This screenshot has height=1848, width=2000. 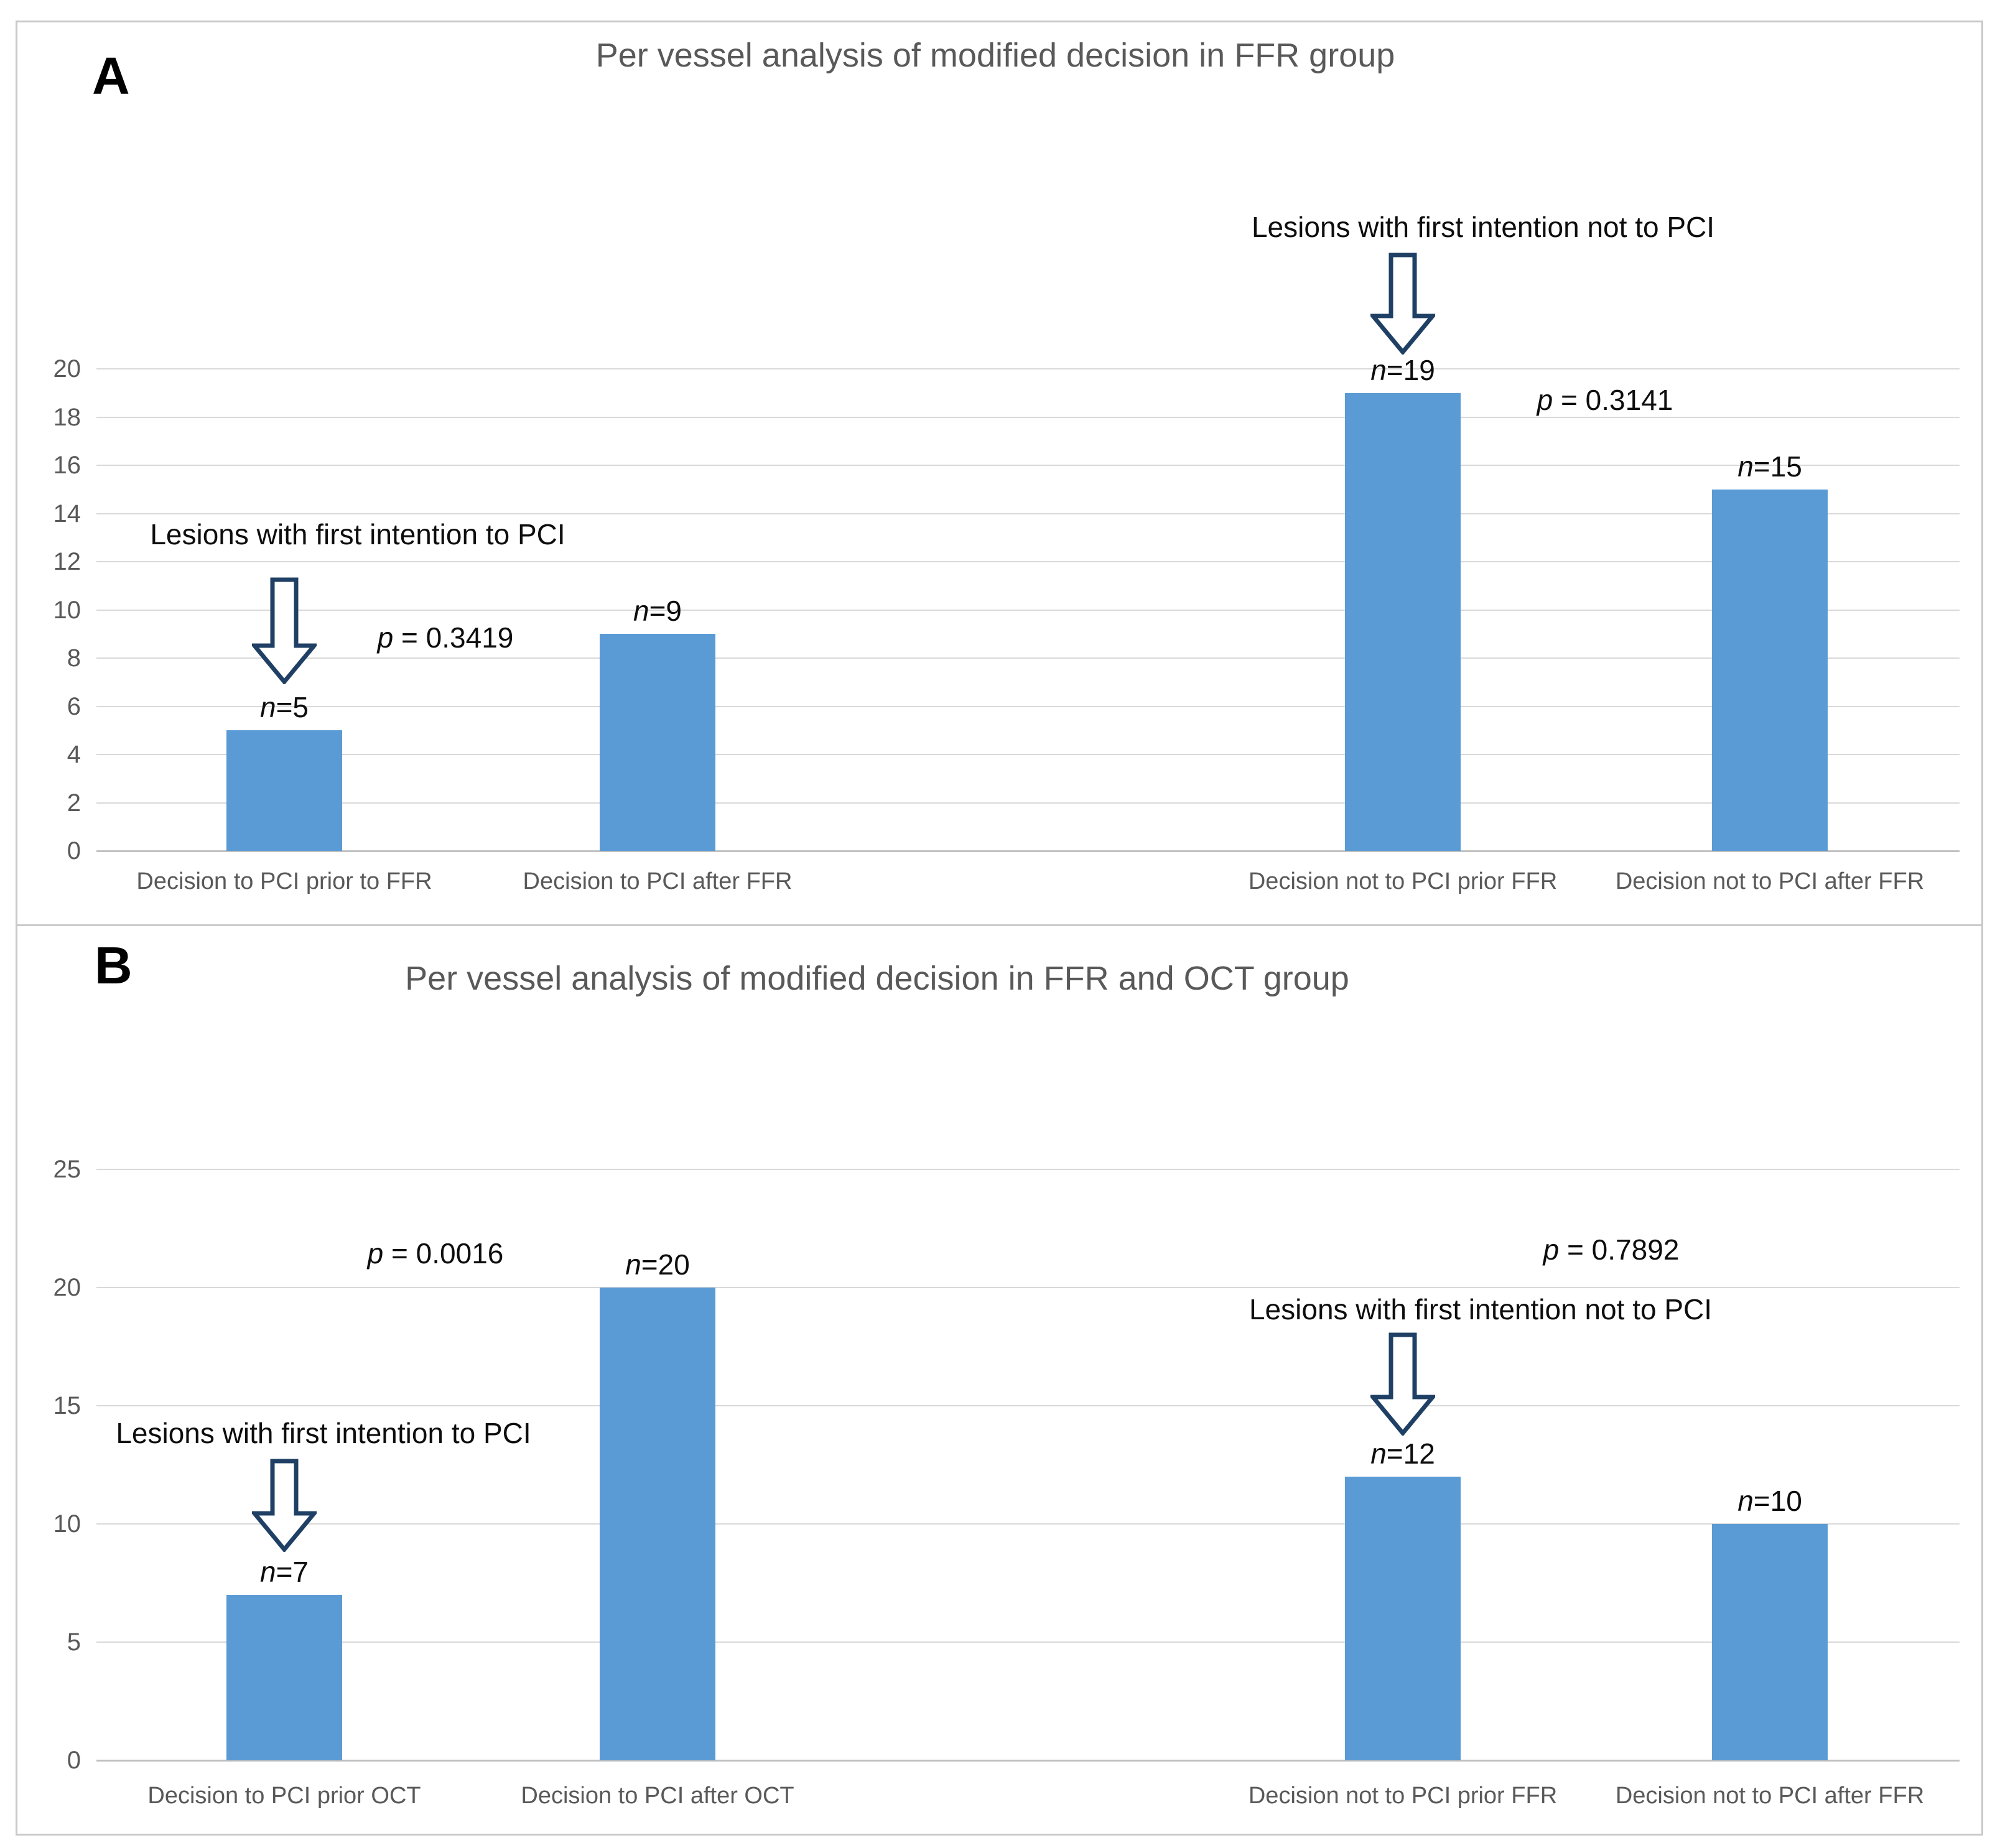 What do you see at coordinates (67, 465) in the screenshot?
I see `y-tick-label: 16` at bounding box center [67, 465].